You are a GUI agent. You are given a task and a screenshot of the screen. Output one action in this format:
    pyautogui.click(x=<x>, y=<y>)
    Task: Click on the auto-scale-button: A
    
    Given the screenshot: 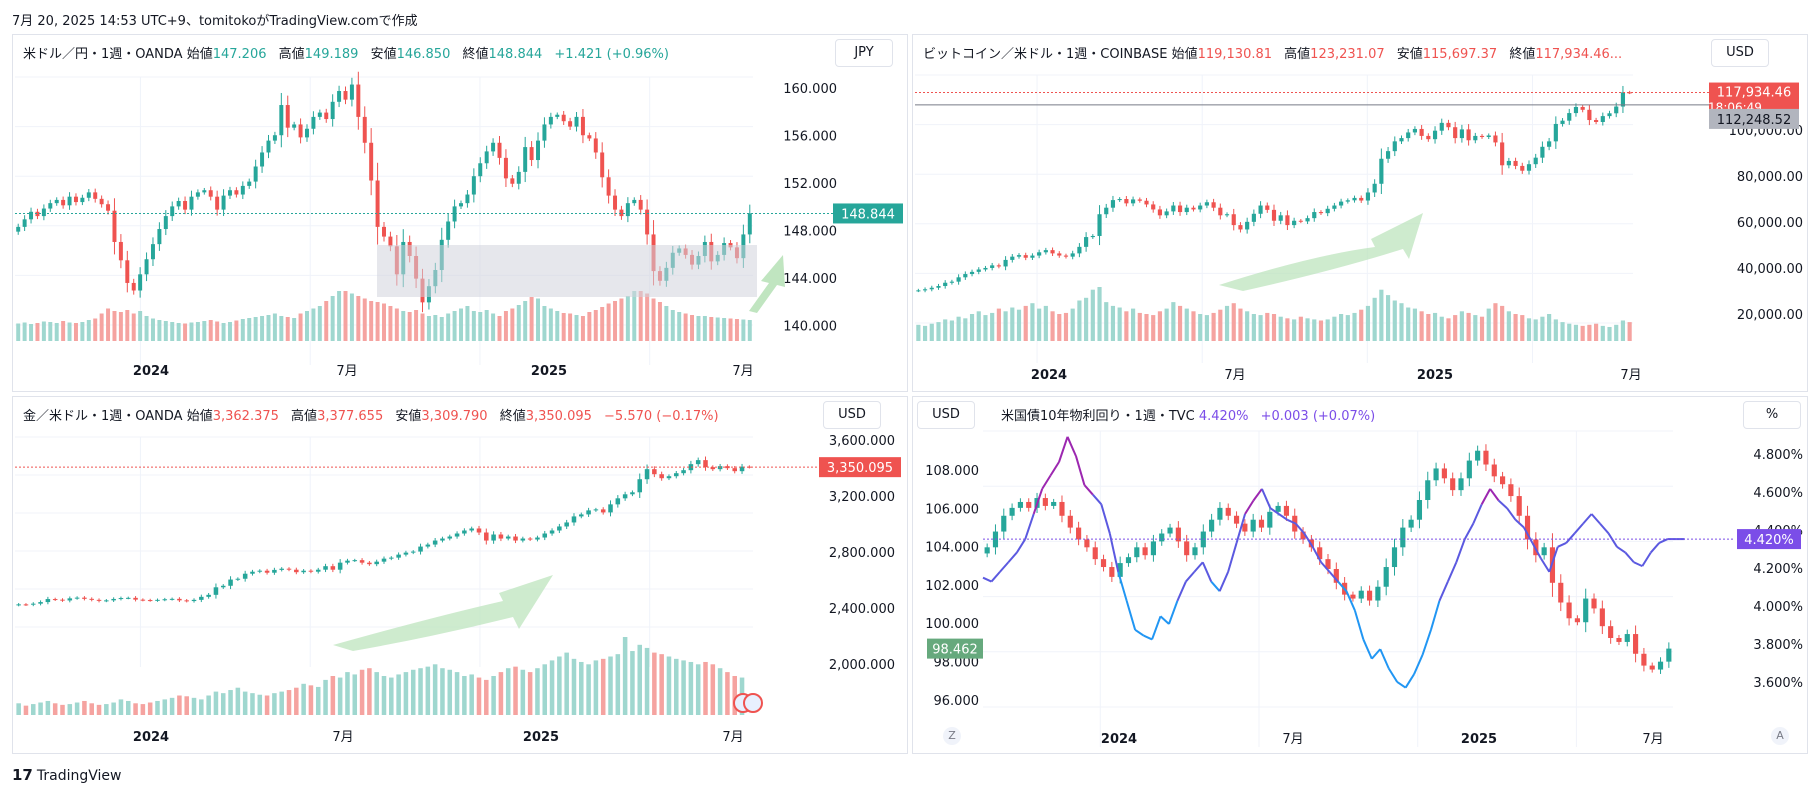 What is the action you would take?
    pyautogui.click(x=1780, y=736)
    